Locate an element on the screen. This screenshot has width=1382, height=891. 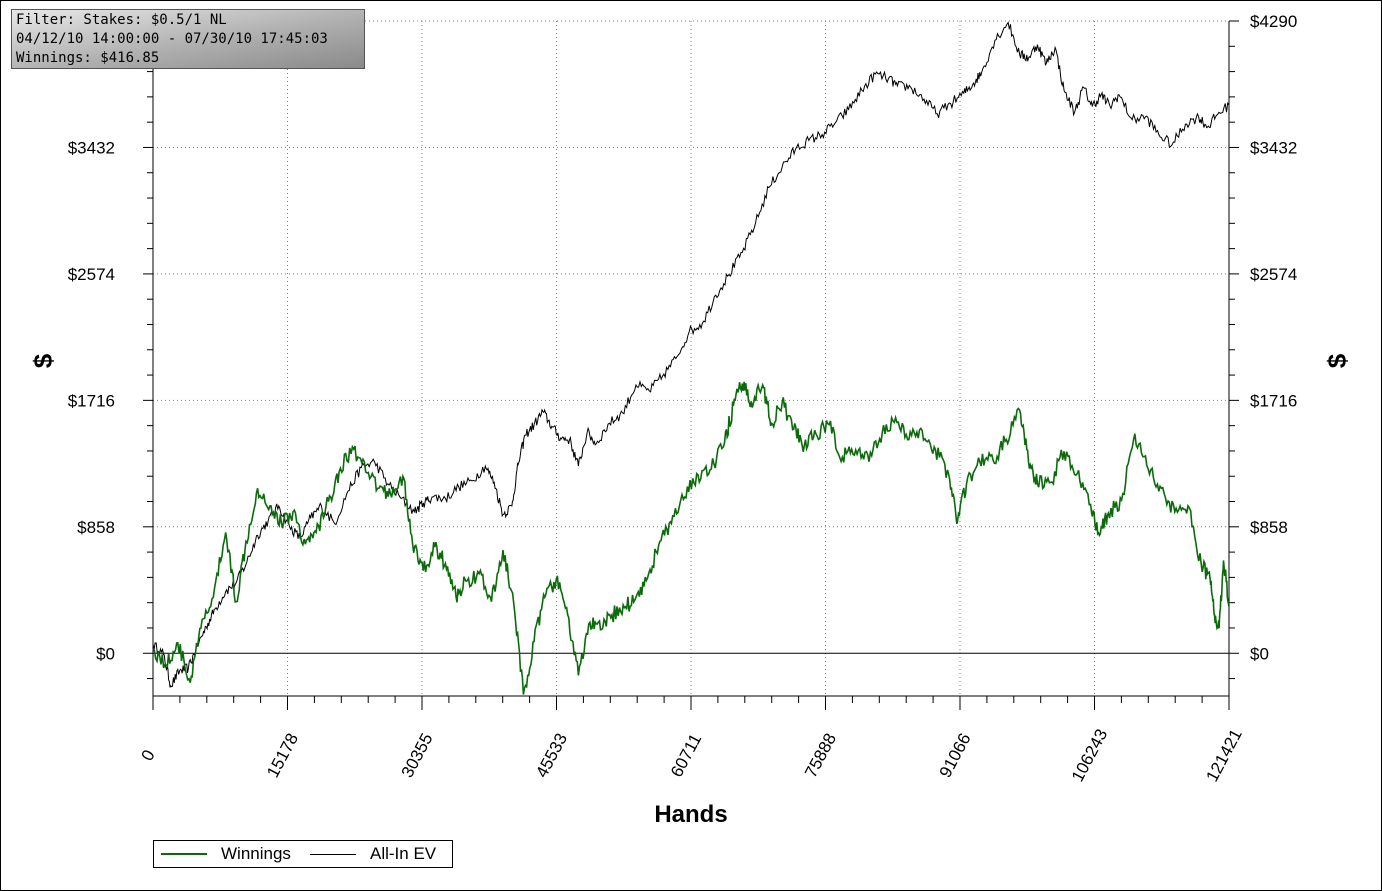
legend-swatch-allin-ev is located at coordinates (333, 854).